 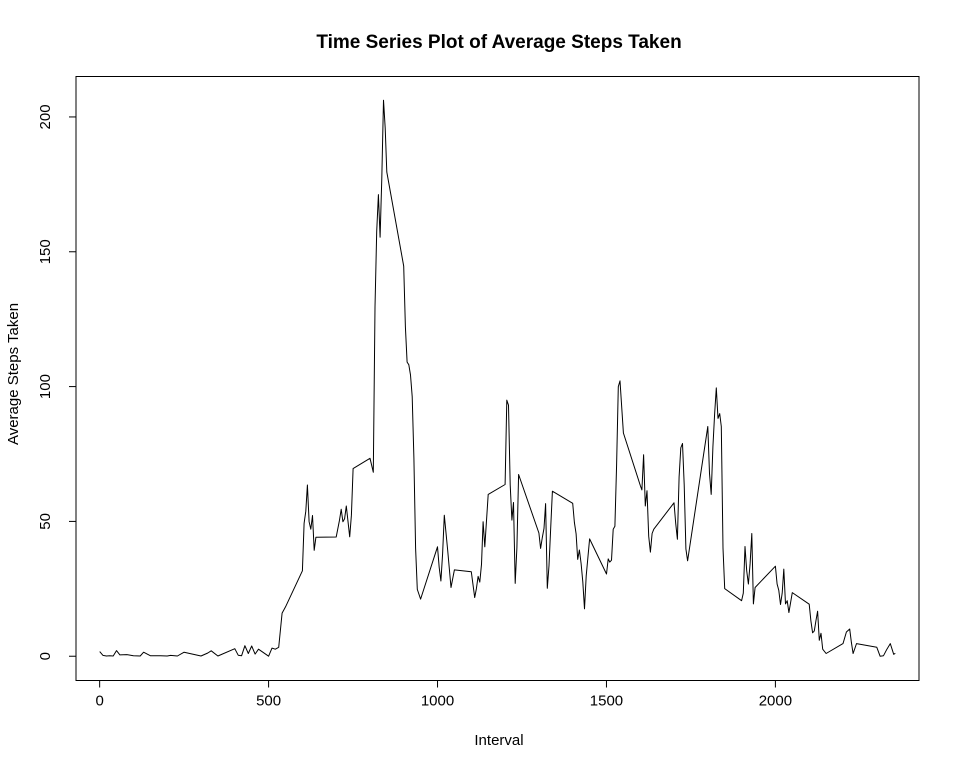 I want to click on x-axis-label: Interval, so click(x=498, y=740).